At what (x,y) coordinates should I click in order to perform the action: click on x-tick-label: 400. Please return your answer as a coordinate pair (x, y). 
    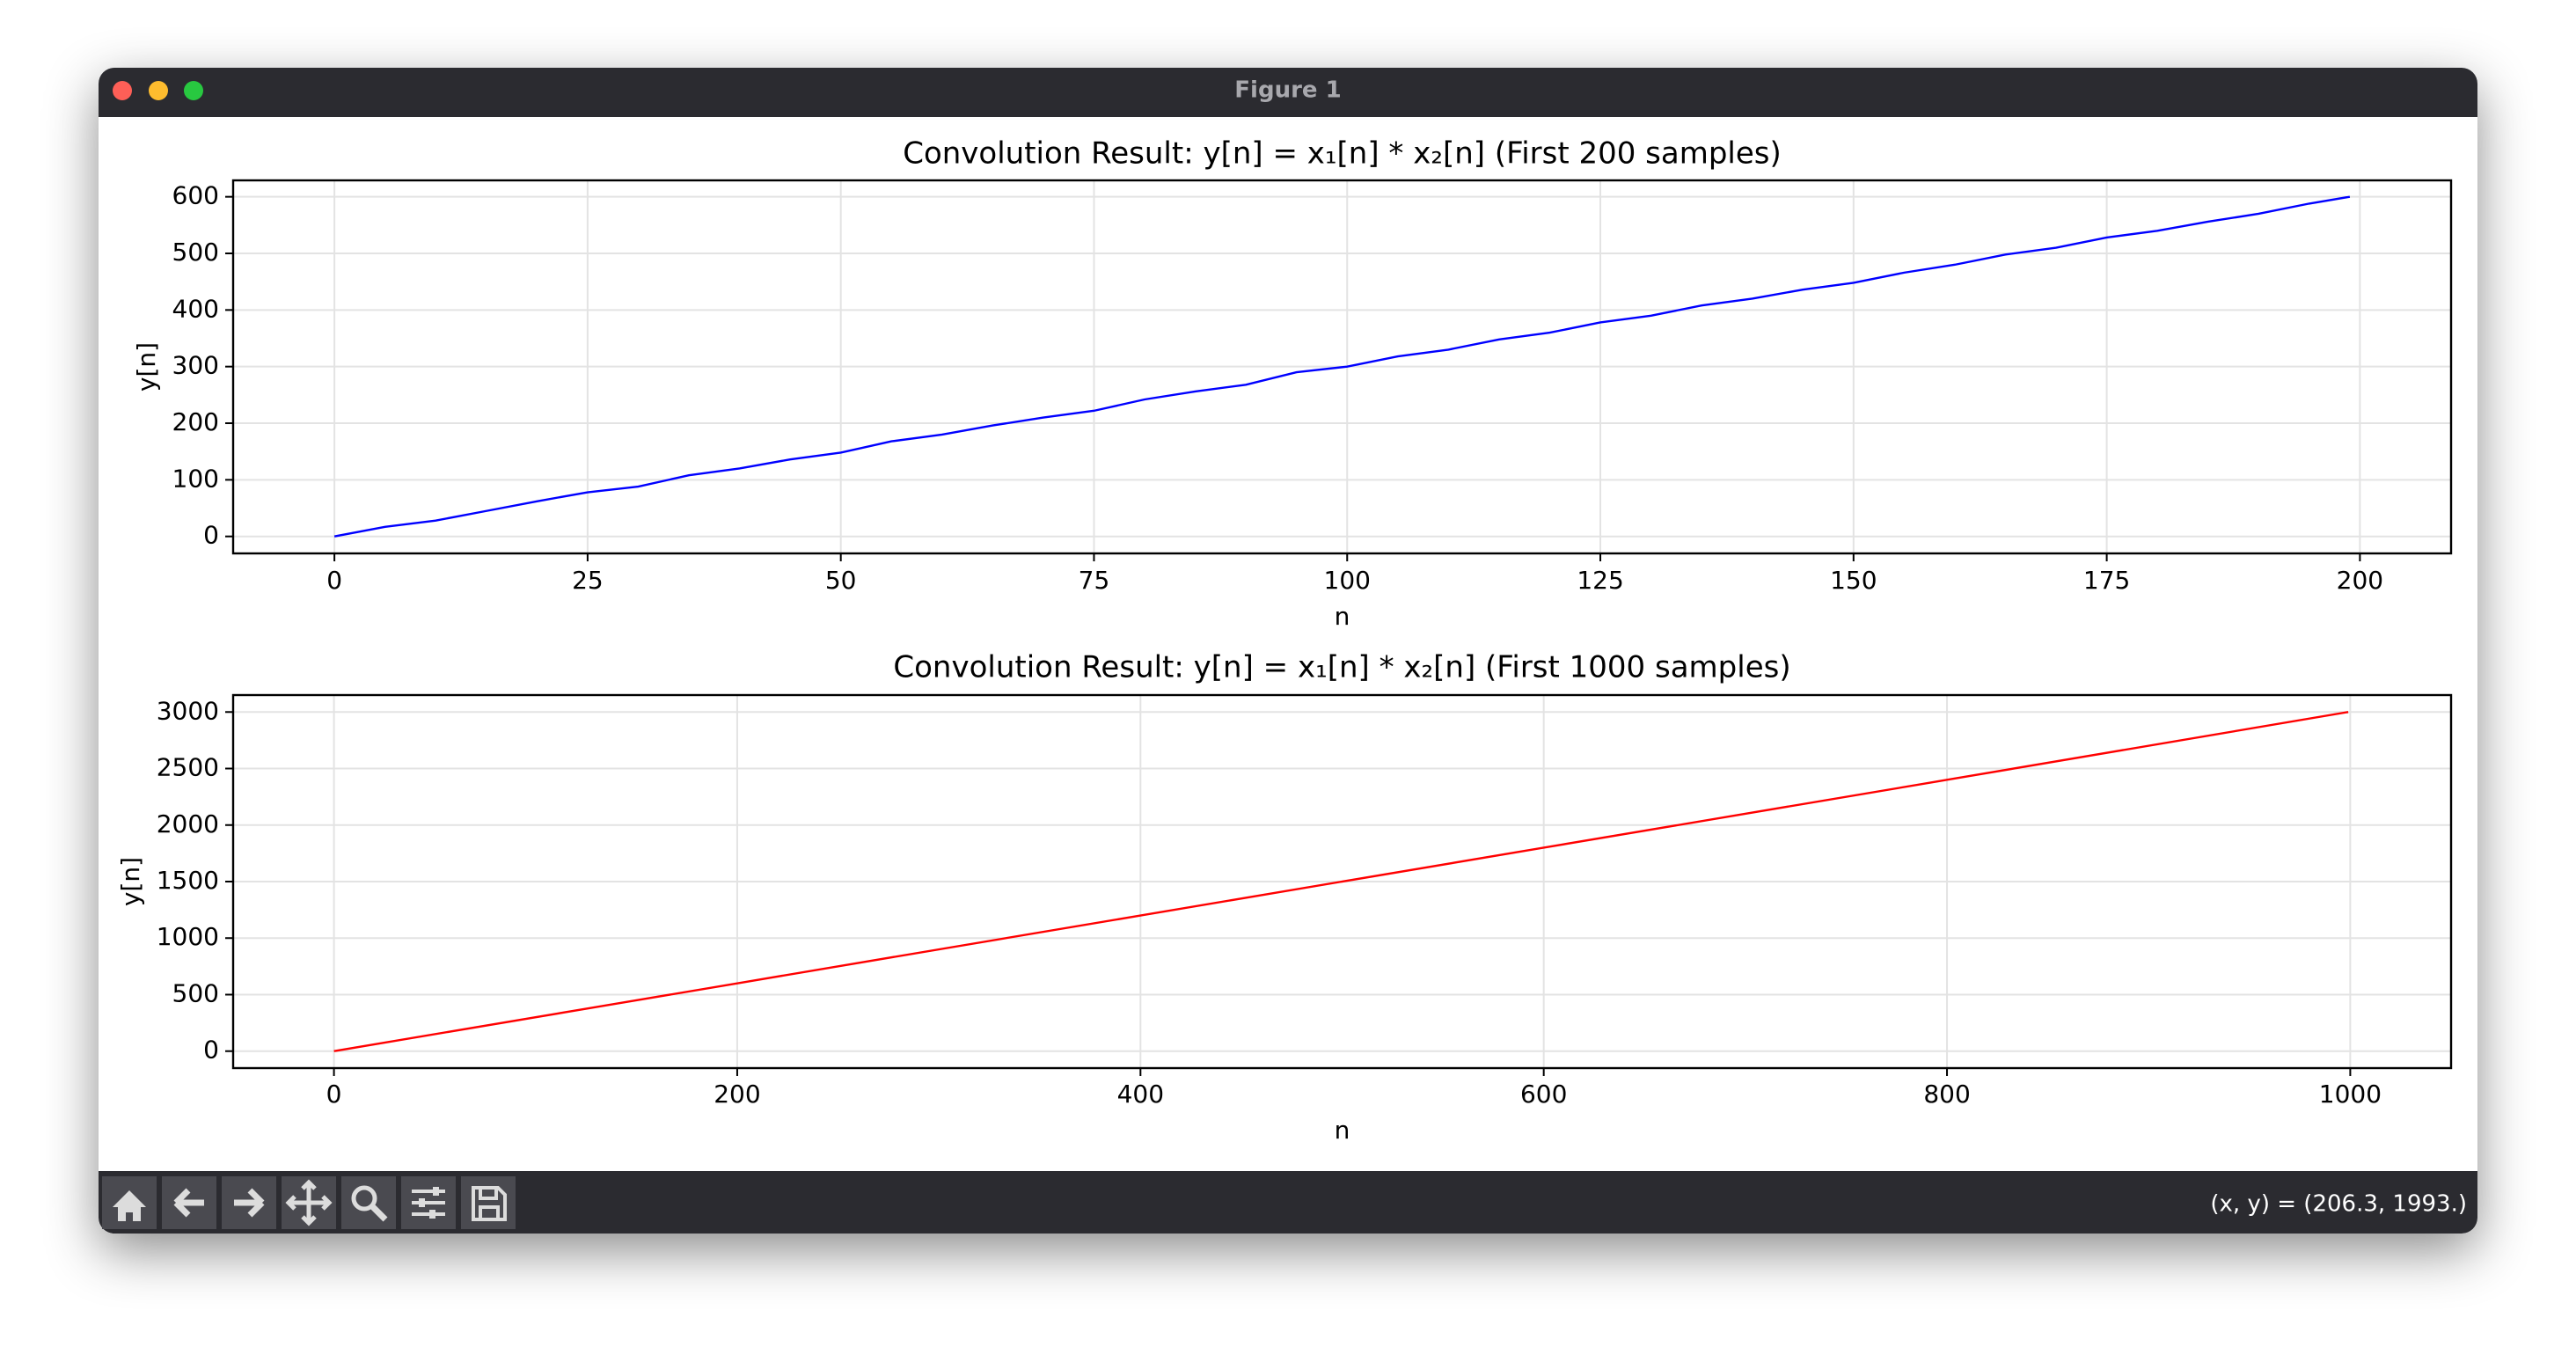
    Looking at the image, I should click on (1140, 1094).